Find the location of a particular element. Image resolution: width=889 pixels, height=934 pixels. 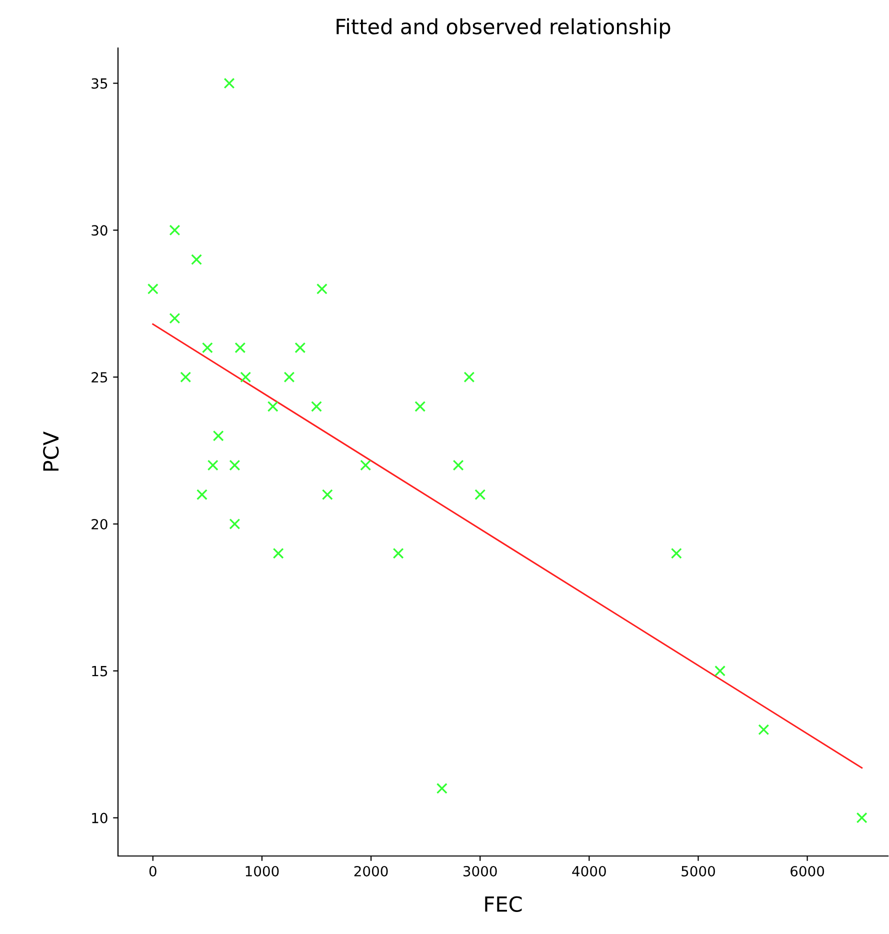

x-tick-label: 4000 is located at coordinates (589, 871).